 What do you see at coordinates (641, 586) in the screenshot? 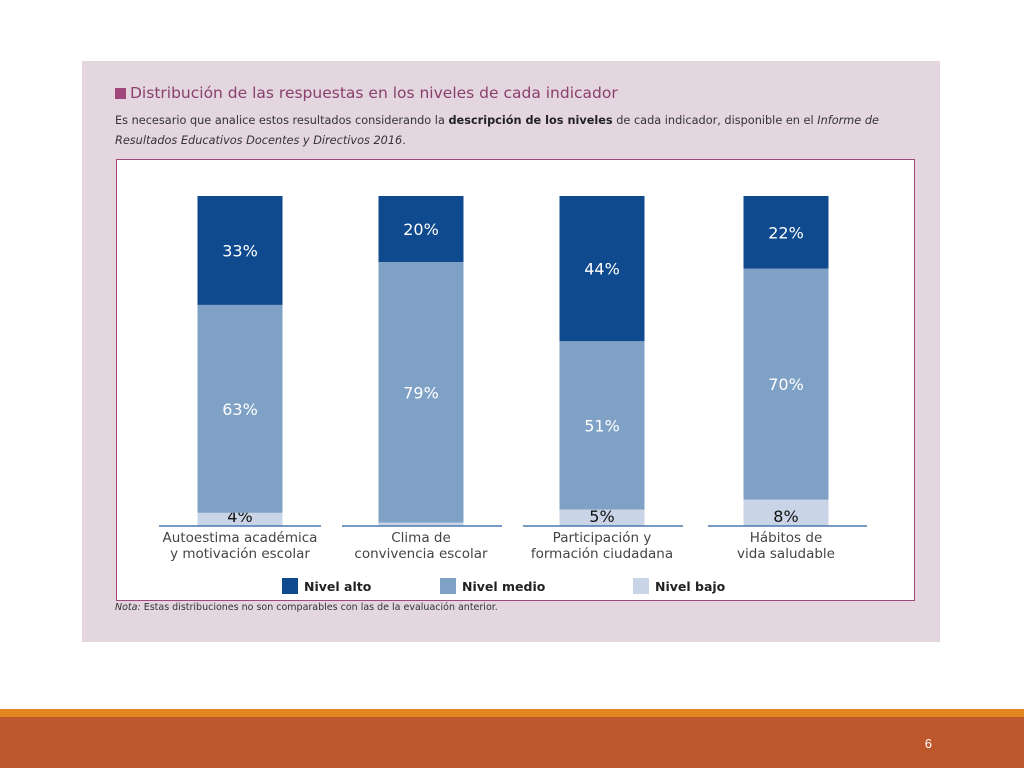
I see `legend-swatch-nivel-bajo` at bounding box center [641, 586].